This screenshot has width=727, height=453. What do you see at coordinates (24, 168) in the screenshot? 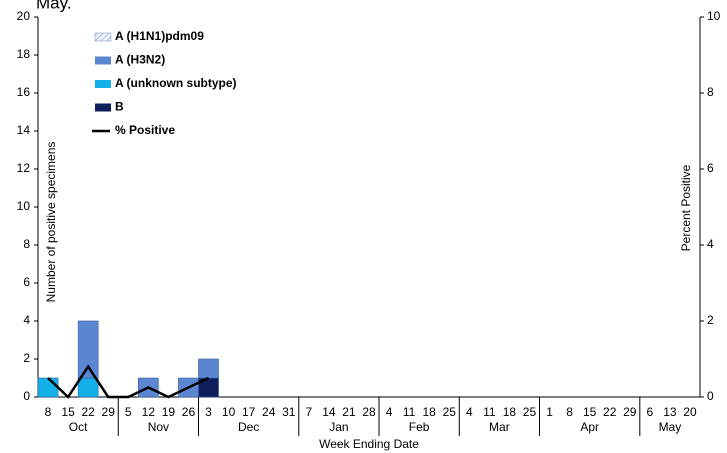
I see `y-tick-label: 12` at bounding box center [24, 168].